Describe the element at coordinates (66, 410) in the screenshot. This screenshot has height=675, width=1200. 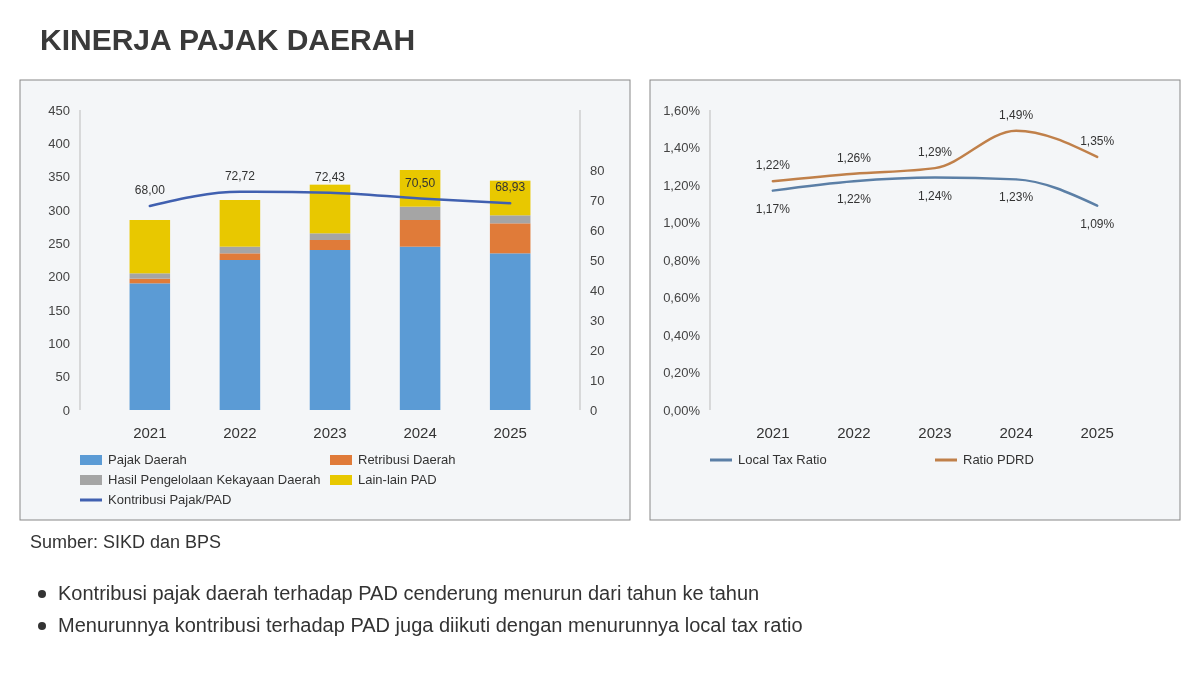
I see `y-tick-label: 0` at that location.